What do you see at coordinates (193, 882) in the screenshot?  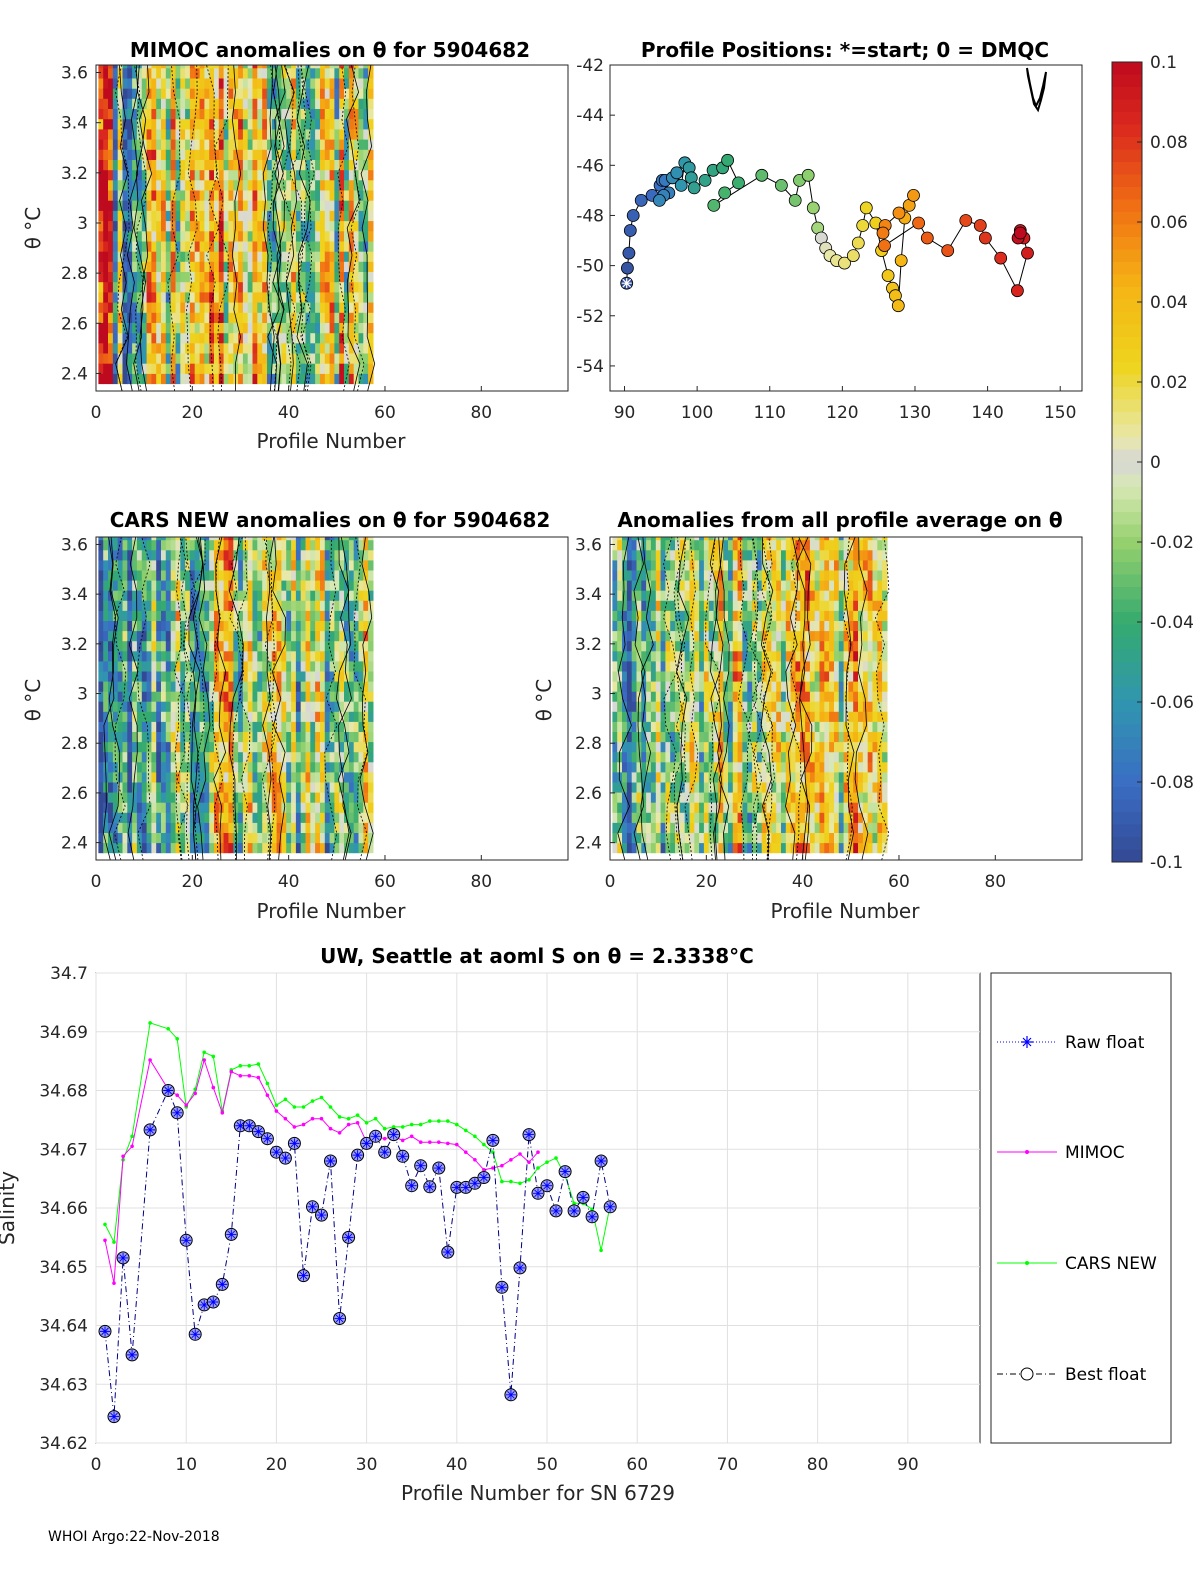 I see `x-tick-label: 20` at bounding box center [193, 882].